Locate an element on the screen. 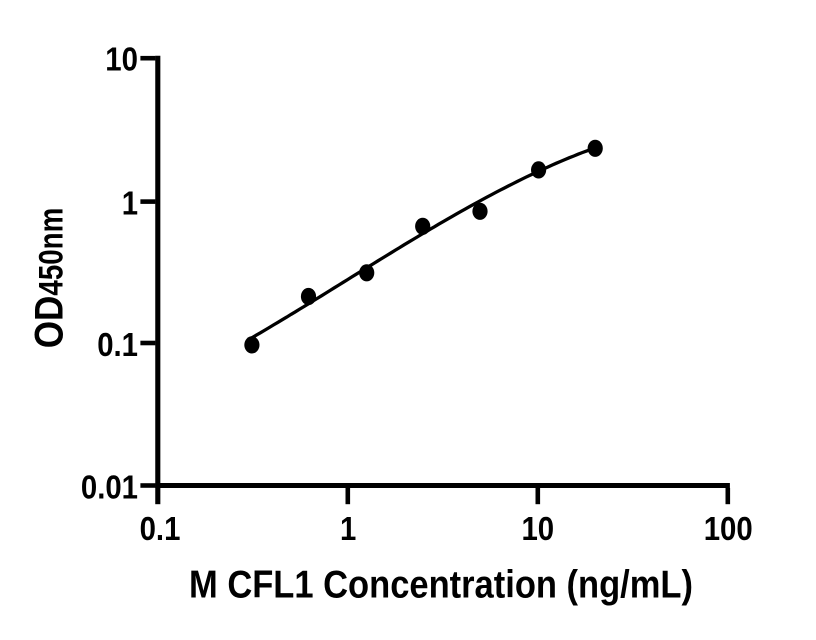 The height and width of the screenshot is (640, 816). svg-text: 100 is located at coordinates (728, 528).